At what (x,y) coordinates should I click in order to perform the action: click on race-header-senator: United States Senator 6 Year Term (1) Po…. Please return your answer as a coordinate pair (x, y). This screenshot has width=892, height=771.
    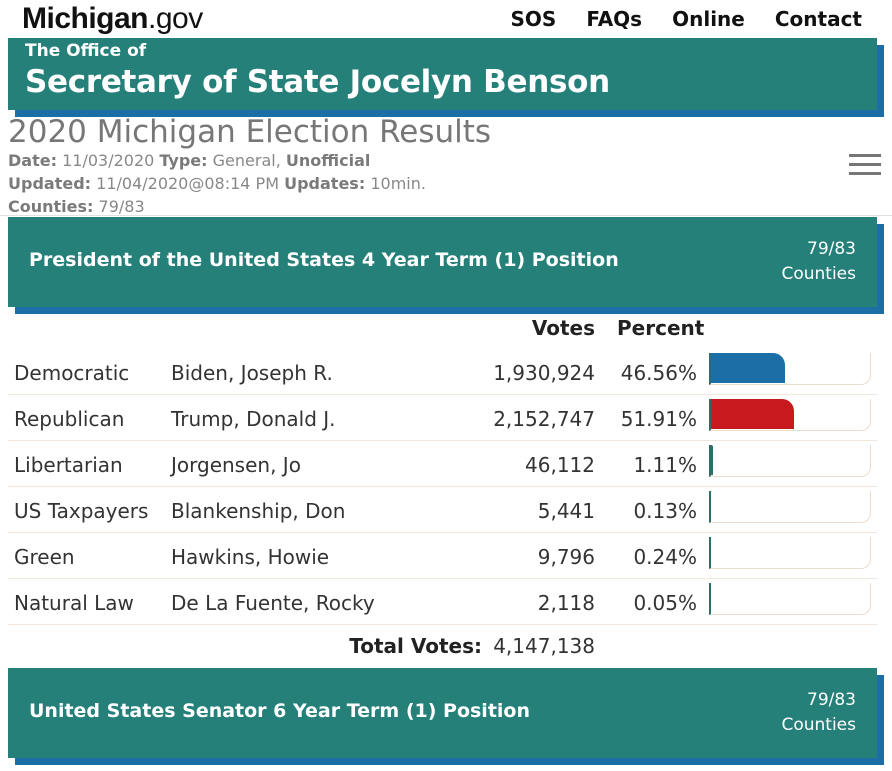
    Looking at the image, I should click on (442, 713).